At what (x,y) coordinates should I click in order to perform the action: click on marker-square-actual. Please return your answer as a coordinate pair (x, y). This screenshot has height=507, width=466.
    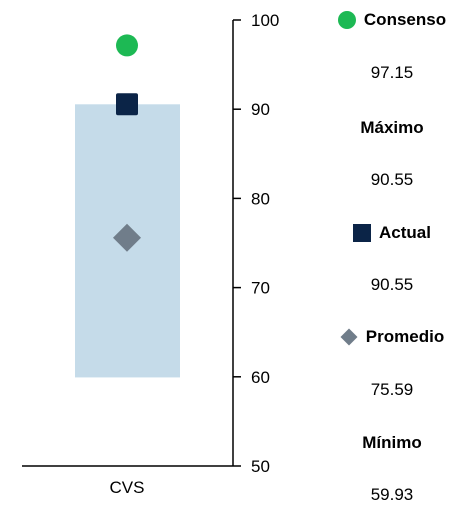
    Looking at the image, I should click on (127, 104).